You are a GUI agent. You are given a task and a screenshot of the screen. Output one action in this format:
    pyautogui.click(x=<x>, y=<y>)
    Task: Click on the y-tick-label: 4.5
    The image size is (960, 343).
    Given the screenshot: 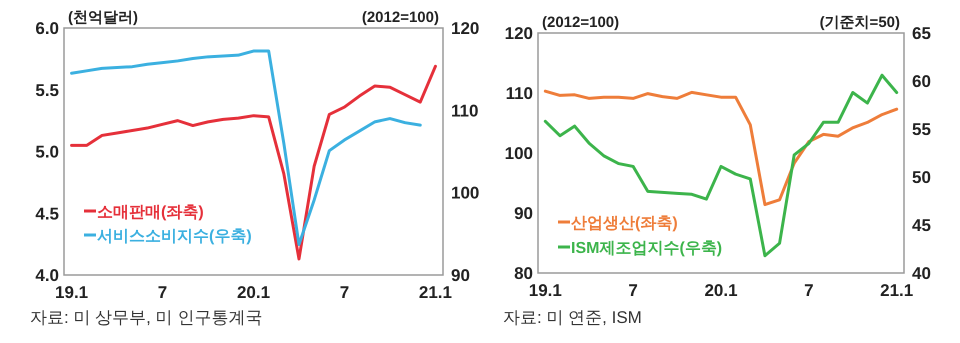 What is the action you would take?
    pyautogui.click(x=47, y=214)
    